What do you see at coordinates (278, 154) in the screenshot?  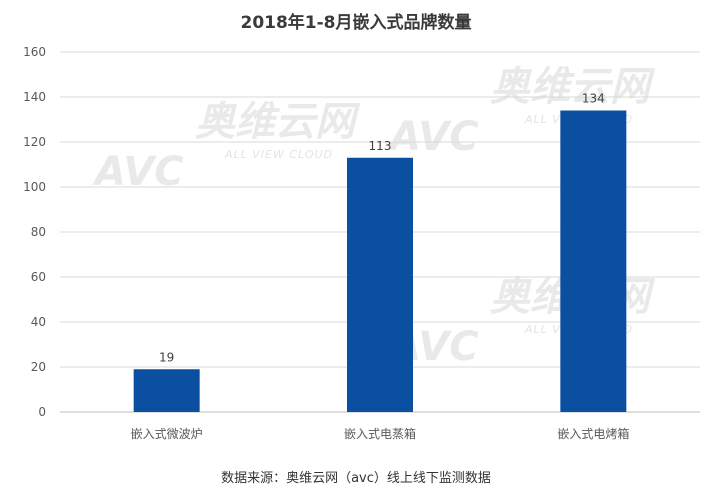 I see `watermark-subtitle: ALL VIEW CLOUD` at bounding box center [278, 154].